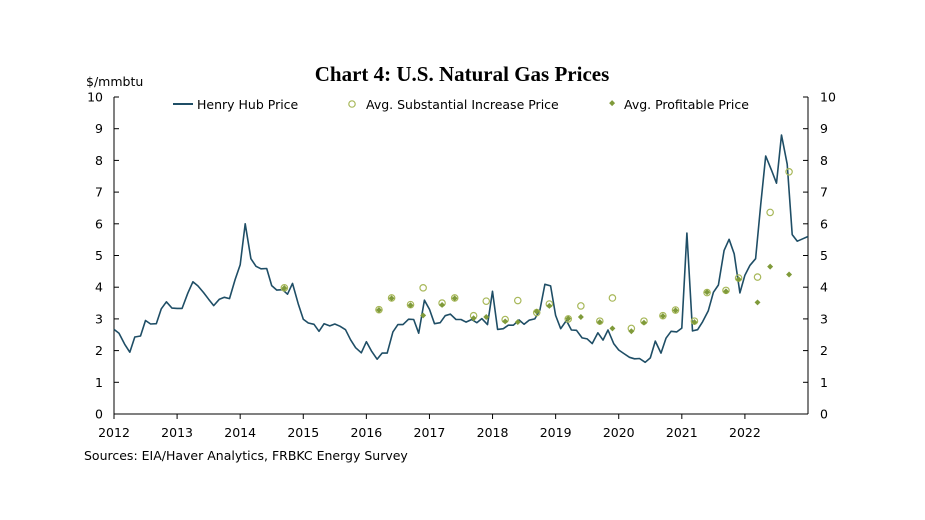  Describe the element at coordinates (612, 103) in the screenshot. I see `legend-swatch-profitable` at that location.